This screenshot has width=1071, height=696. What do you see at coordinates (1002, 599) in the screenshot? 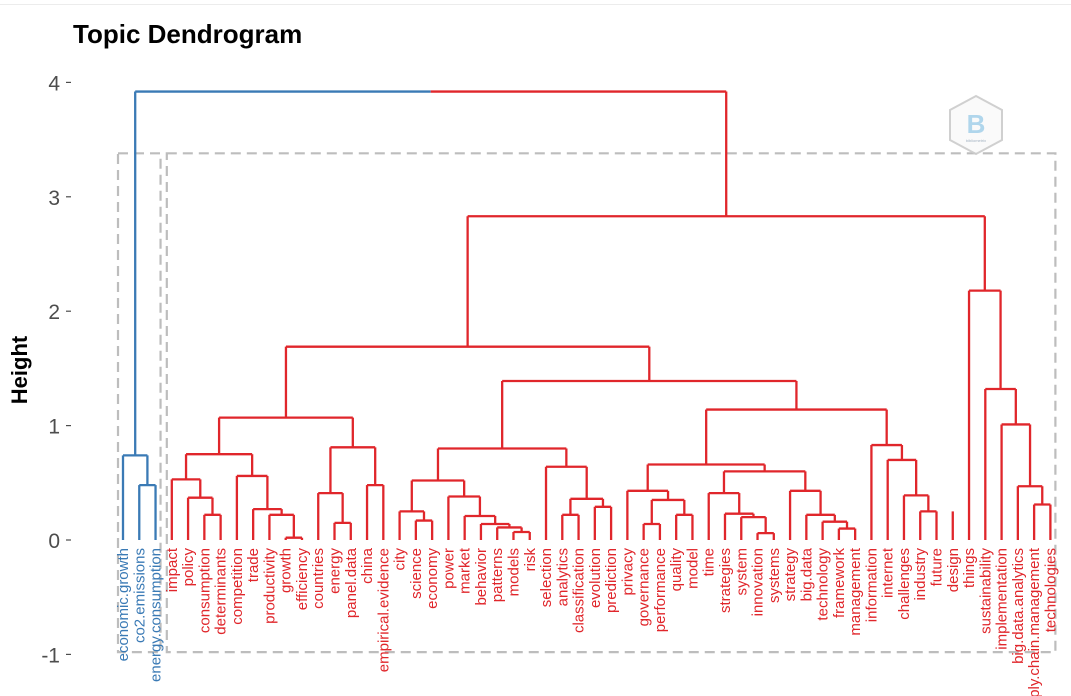
I see `leaf-label: implementation` at bounding box center [1002, 599].